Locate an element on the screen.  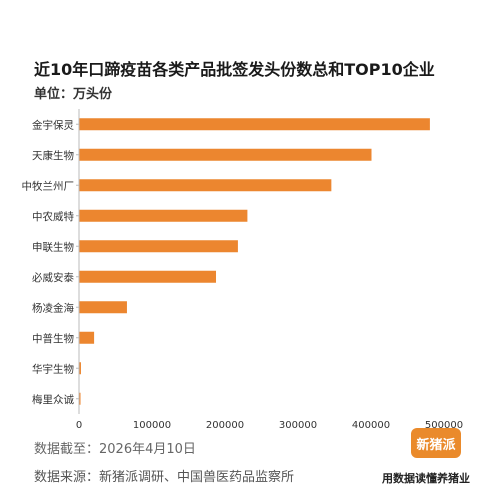
x-tick-label: 300000 is located at coordinates (298, 425).